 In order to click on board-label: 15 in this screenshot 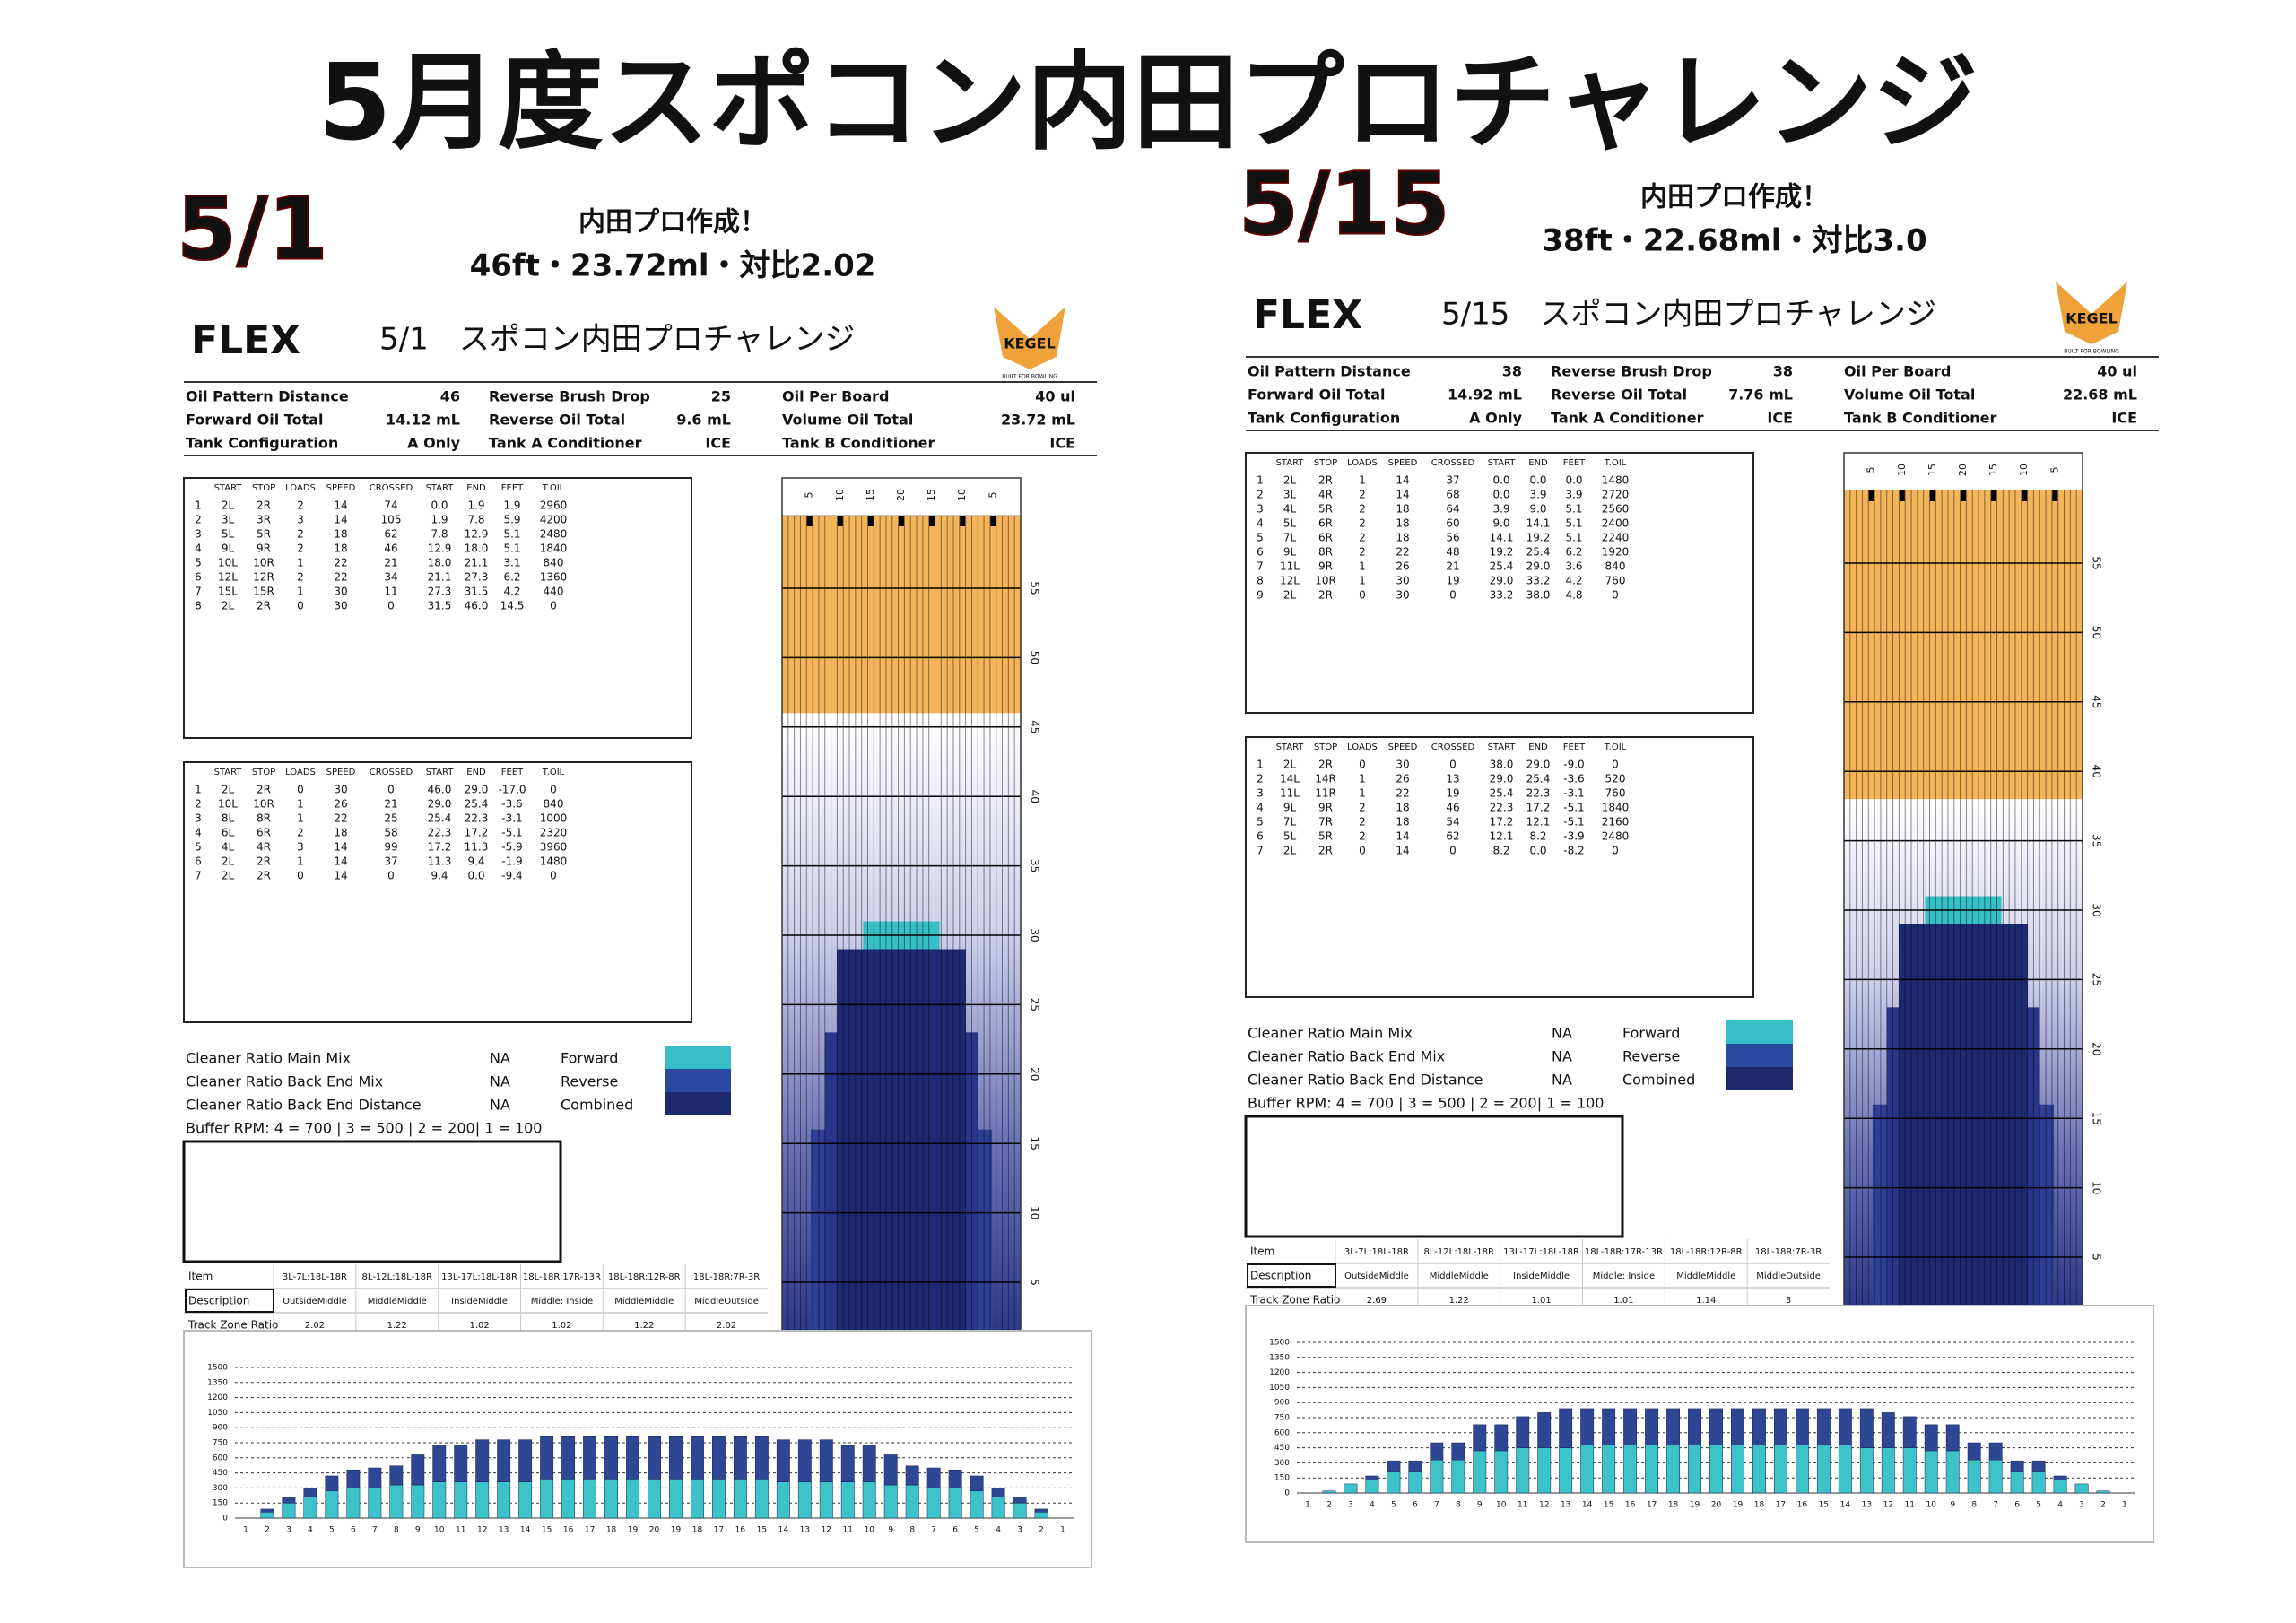, I will do `click(1932, 470)`.